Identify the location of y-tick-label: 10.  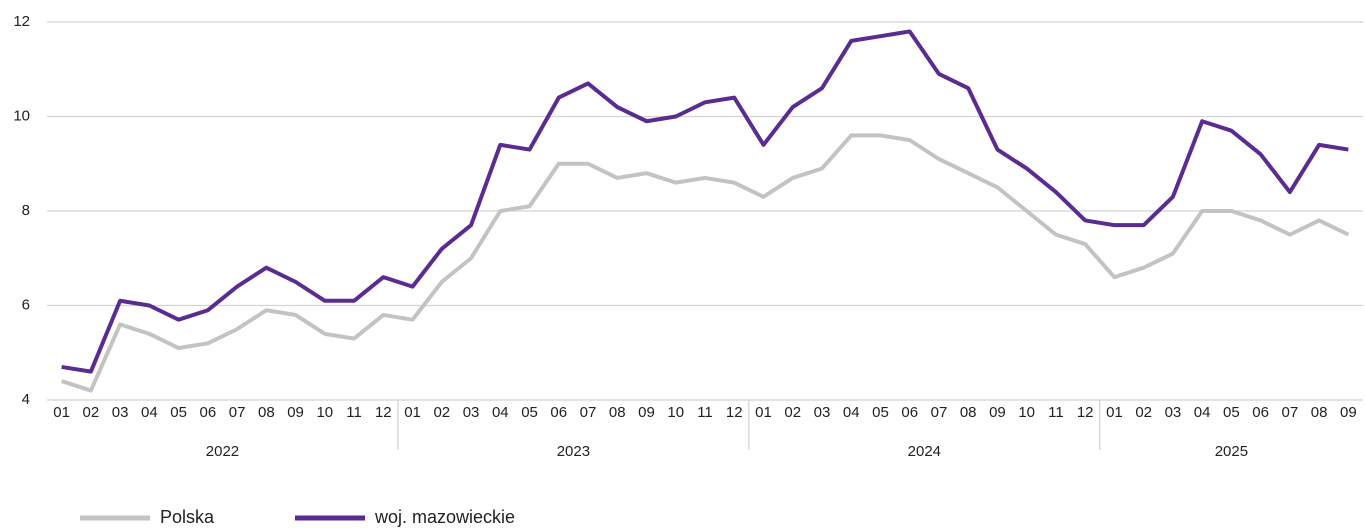
(21, 115).